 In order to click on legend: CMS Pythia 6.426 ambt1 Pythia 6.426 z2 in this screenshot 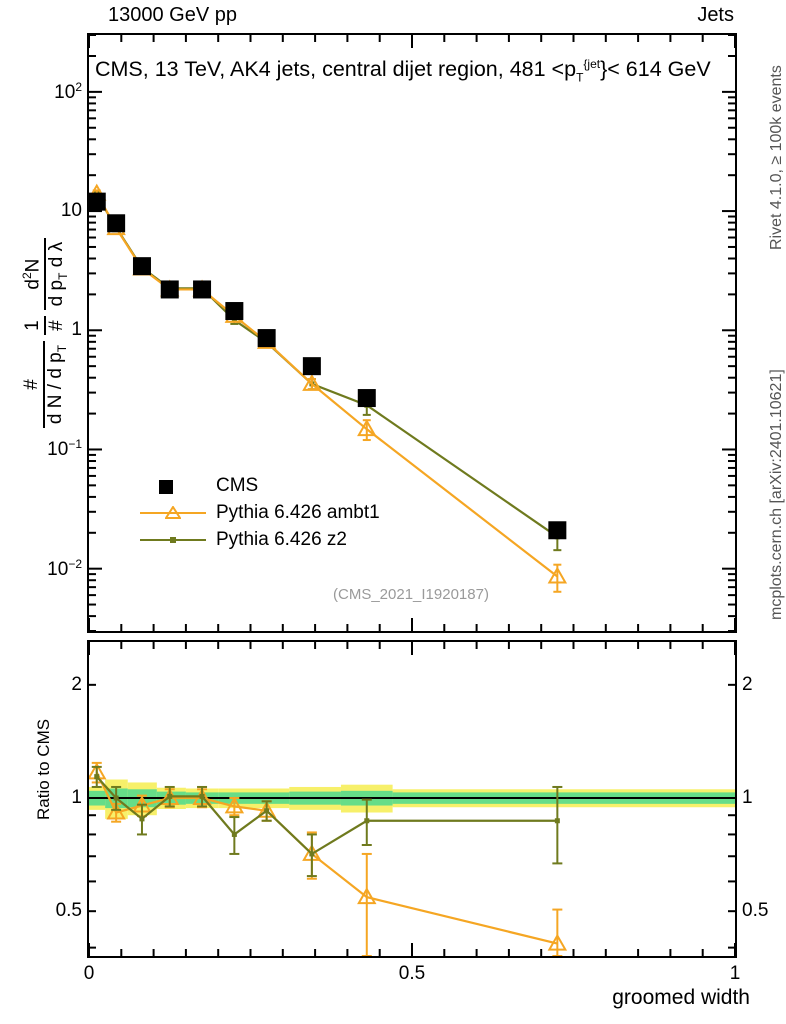, I will do `click(260, 512)`.